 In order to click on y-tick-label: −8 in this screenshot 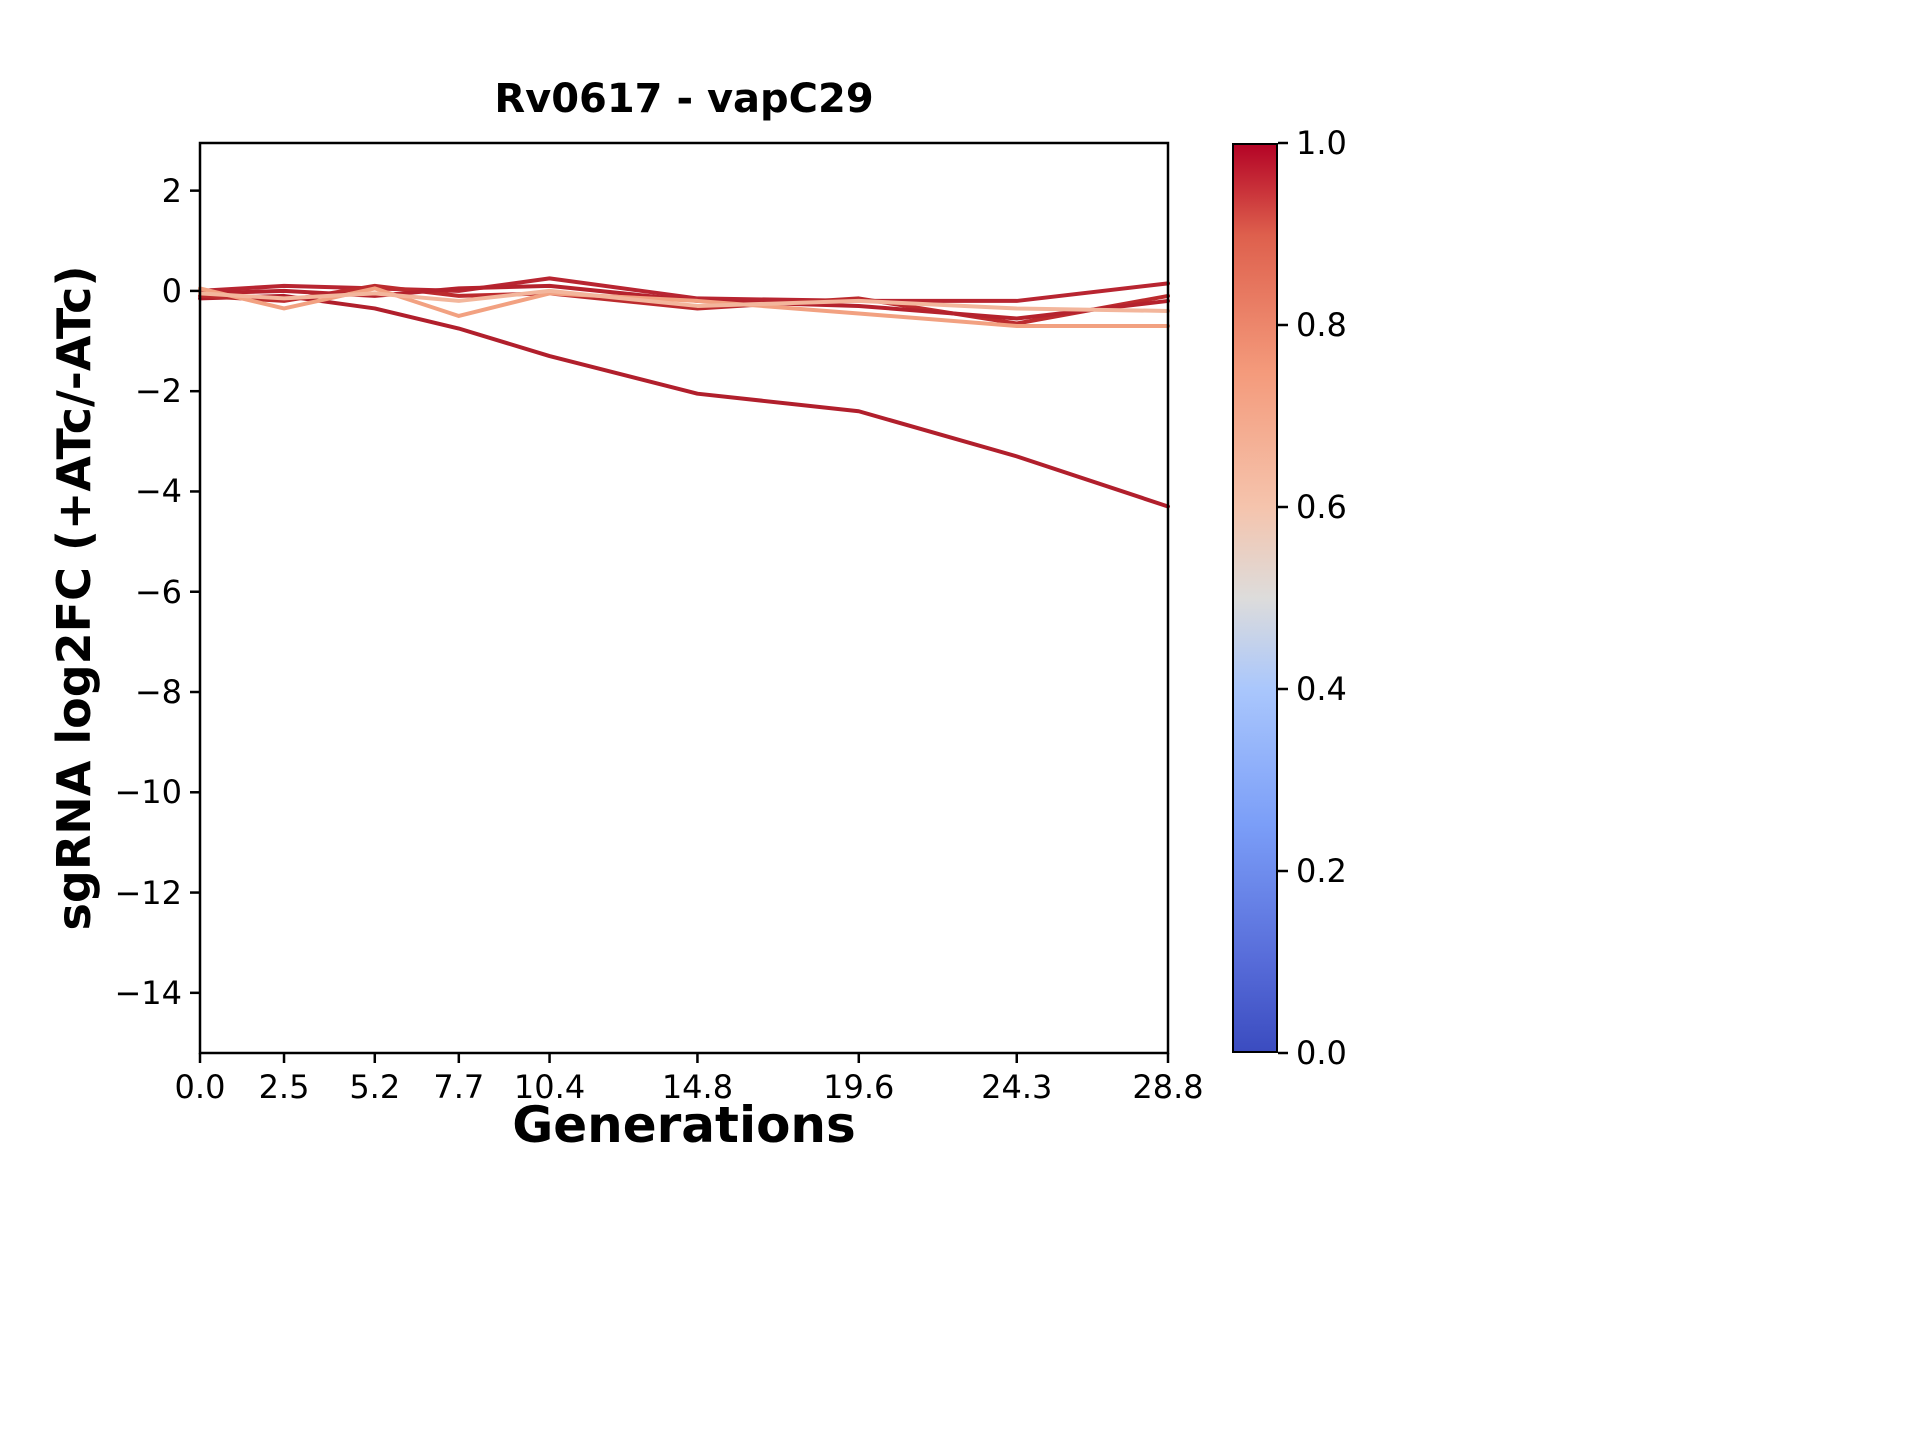, I will do `click(158, 692)`.